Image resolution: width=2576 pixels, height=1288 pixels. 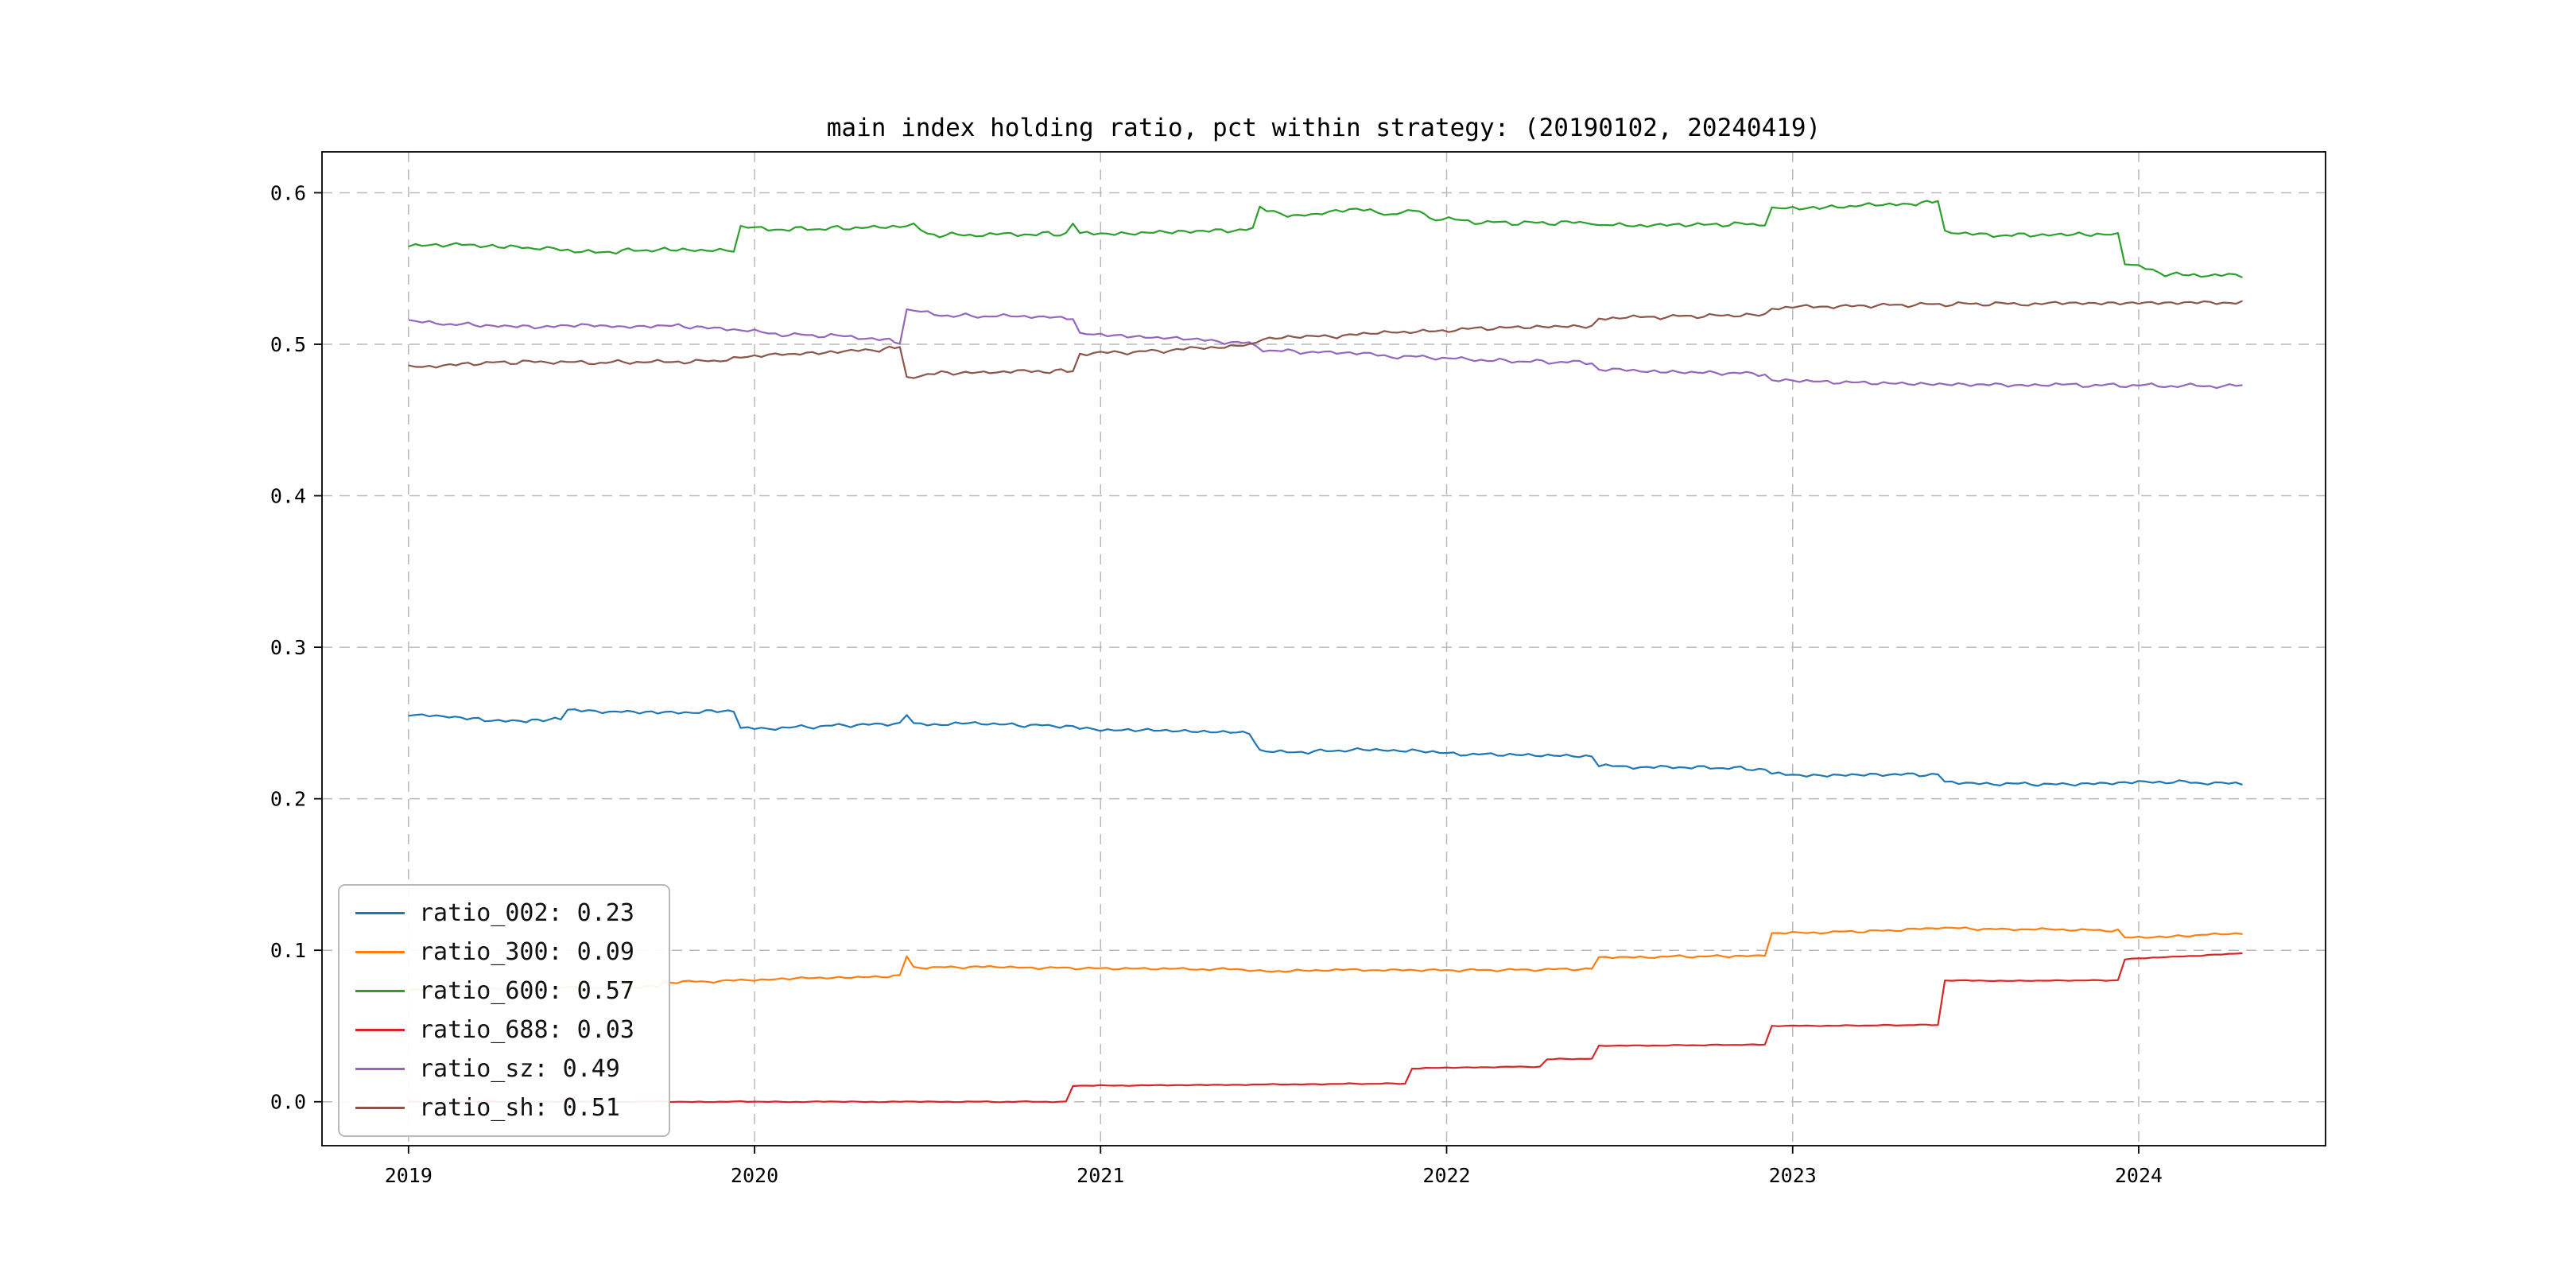 What do you see at coordinates (754, 1175) in the screenshot?
I see `svg-text: 2020` at bounding box center [754, 1175].